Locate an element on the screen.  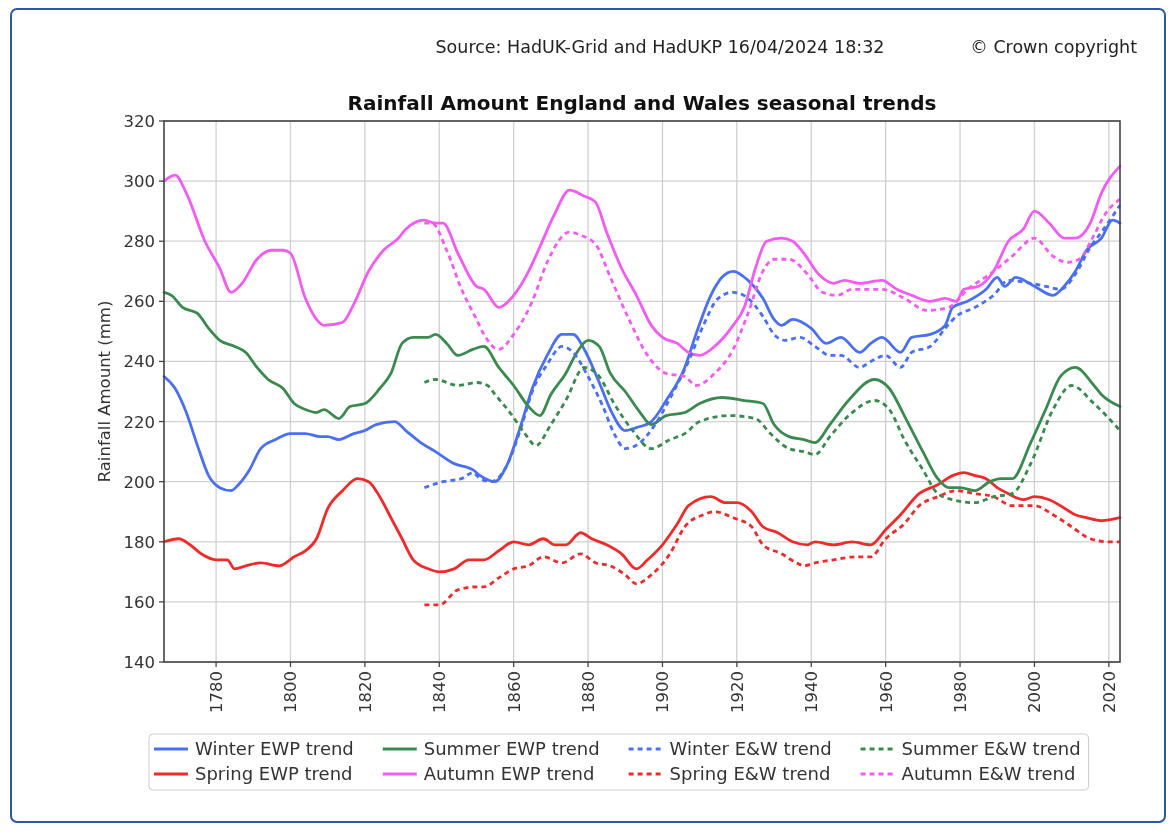
legend-label: Spring EWP trend is located at coordinates (274, 773).